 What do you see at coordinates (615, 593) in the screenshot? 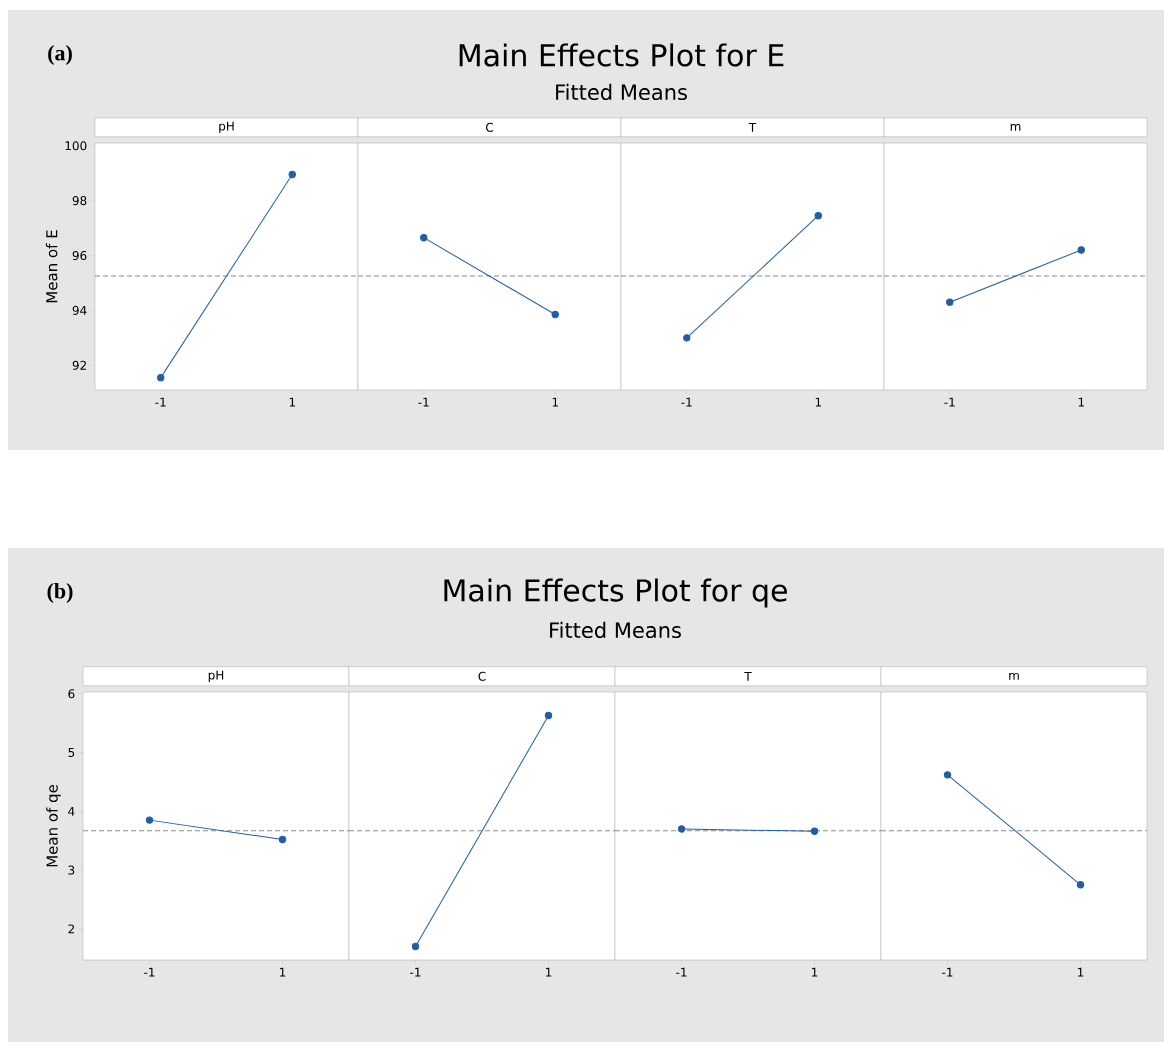
I see `text: Main Effects Plot for qe` at bounding box center [615, 593].